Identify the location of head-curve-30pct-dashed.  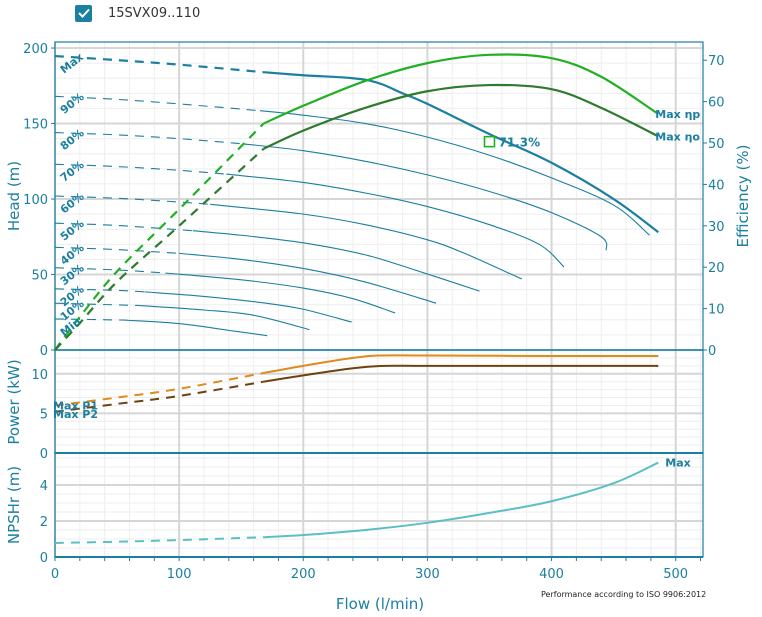
(110, 270).